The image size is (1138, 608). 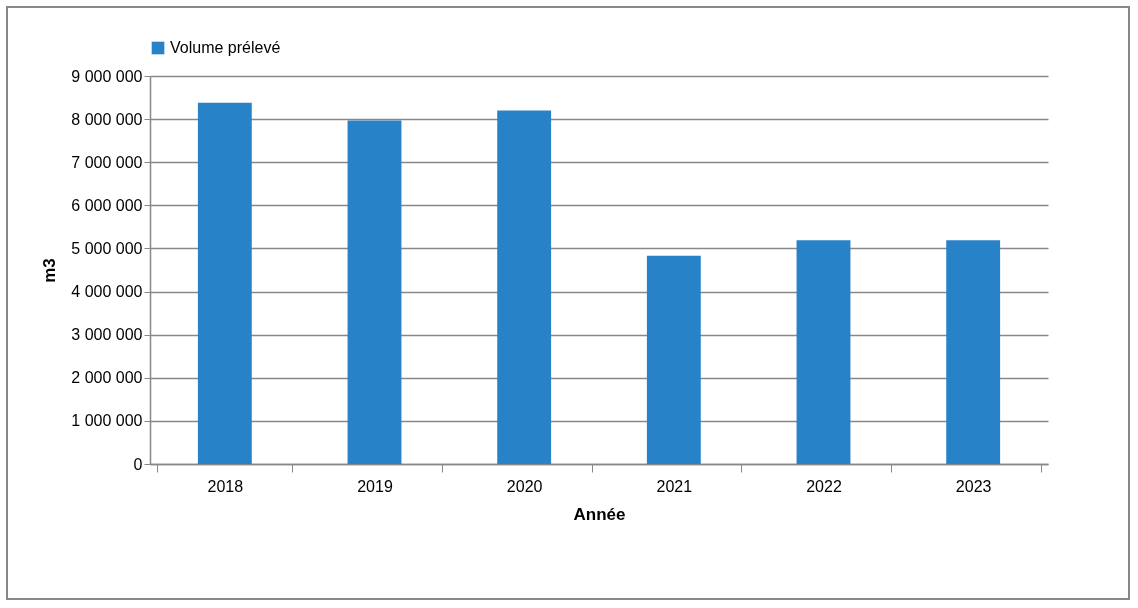 What do you see at coordinates (107, 205) in the screenshot?
I see `y-tick-label: 6 000 000` at bounding box center [107, 205].